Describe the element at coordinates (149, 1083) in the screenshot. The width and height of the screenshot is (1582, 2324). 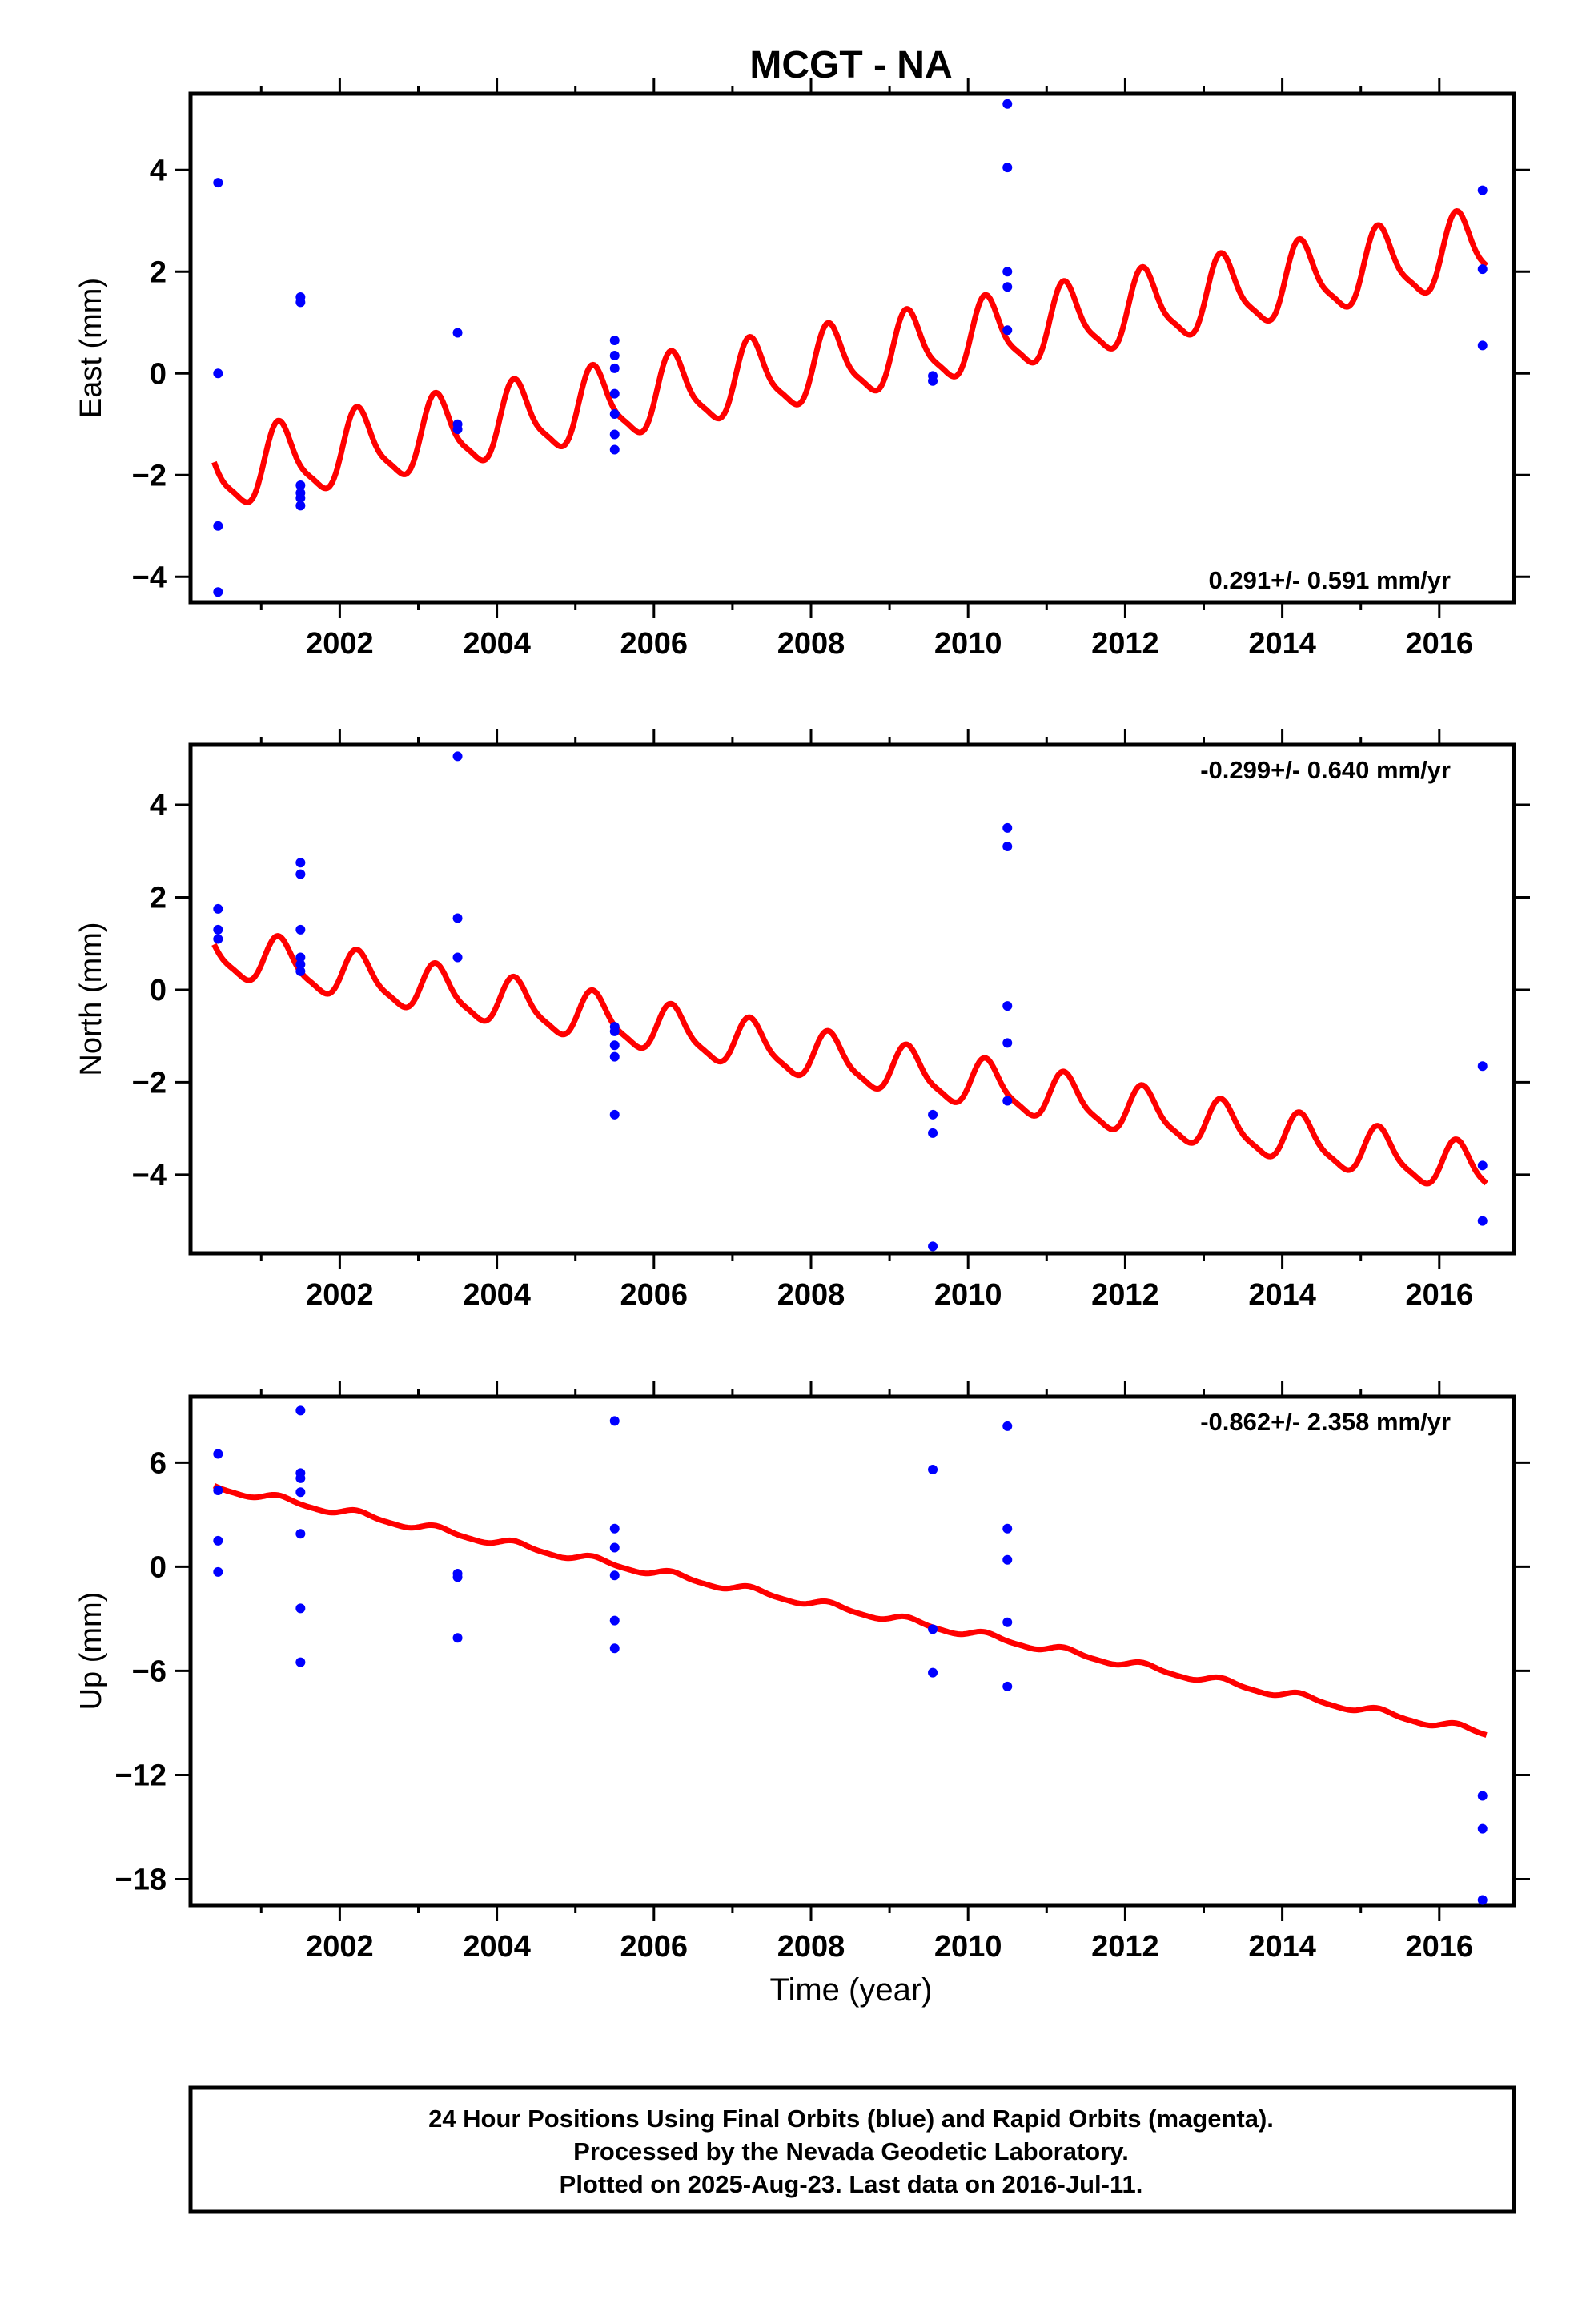
I see `y-tick-label: −2` at that location.